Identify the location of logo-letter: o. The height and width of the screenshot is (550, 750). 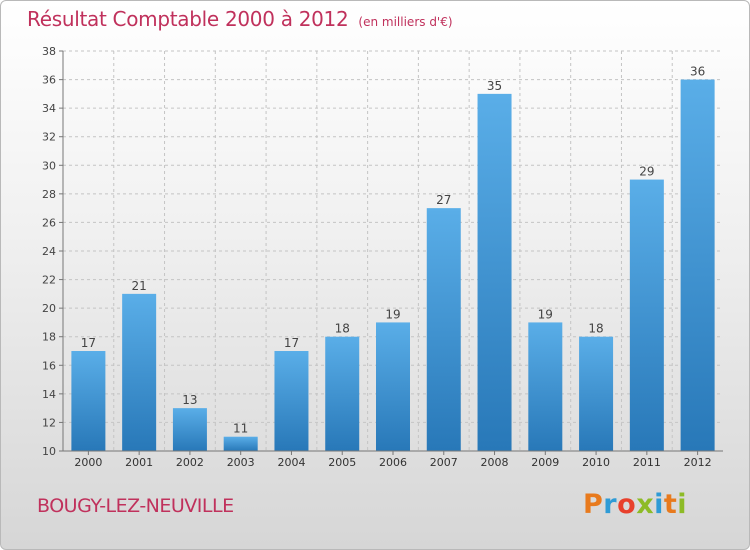
(627, 504).